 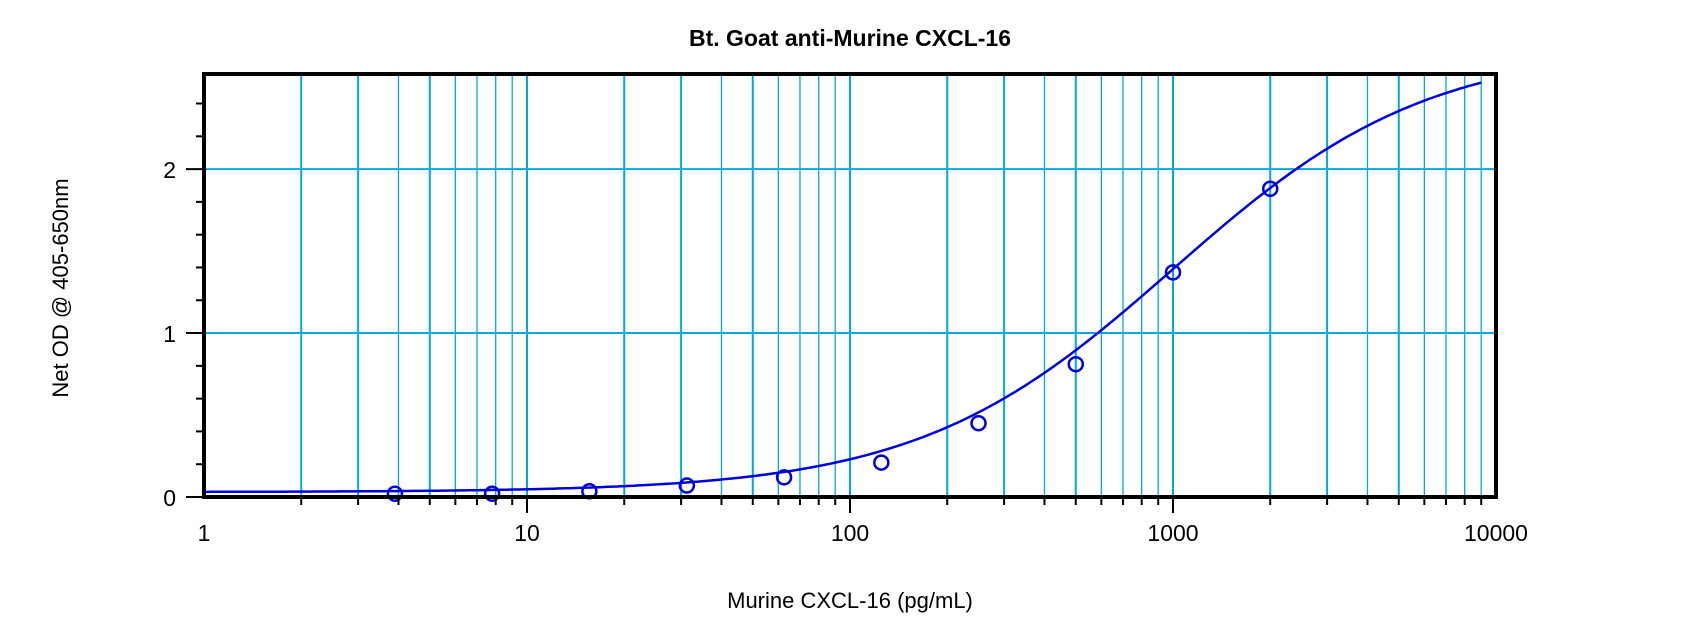 What do you see at coordinates (850, 533) in the screenshot?
I see `x-tick-label: 100` at bounding box center [850, 533].